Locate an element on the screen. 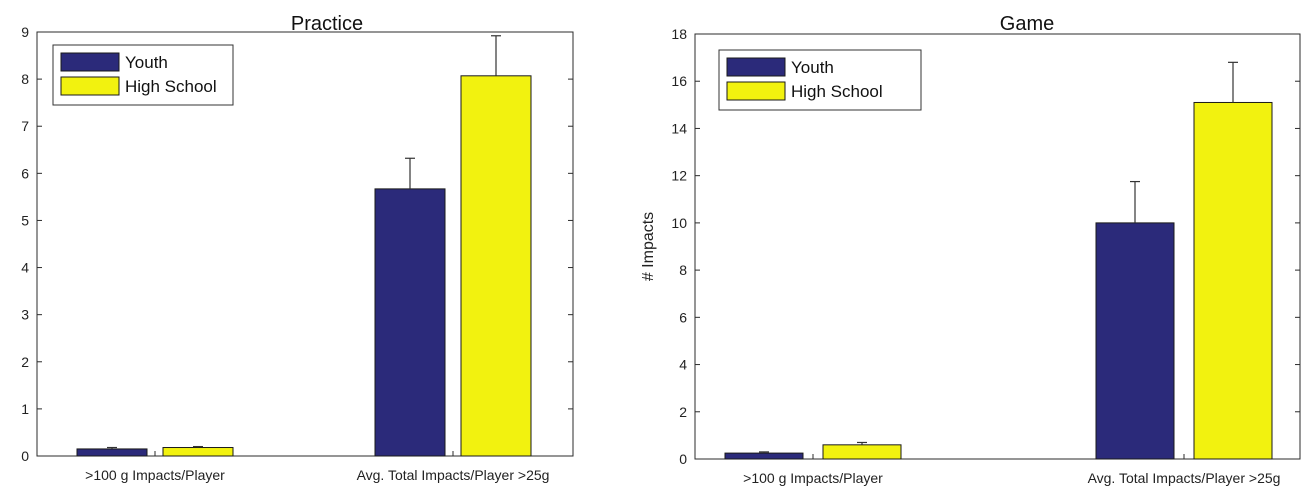  y-tick-label: 16 is located at coordinates (679, 81).